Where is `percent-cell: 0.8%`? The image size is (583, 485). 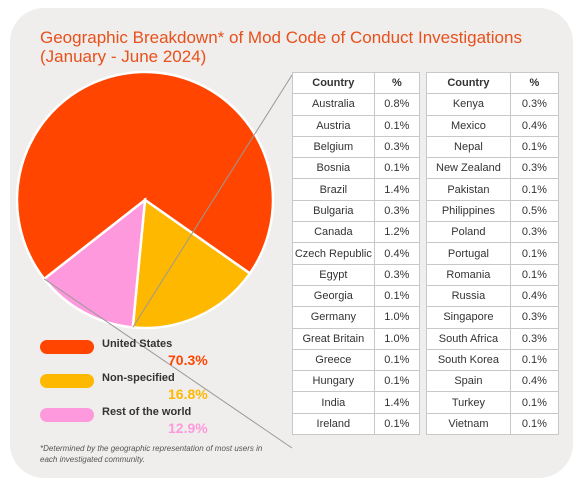
percent-cell: 0.8% is located at coordinates (397, 104).